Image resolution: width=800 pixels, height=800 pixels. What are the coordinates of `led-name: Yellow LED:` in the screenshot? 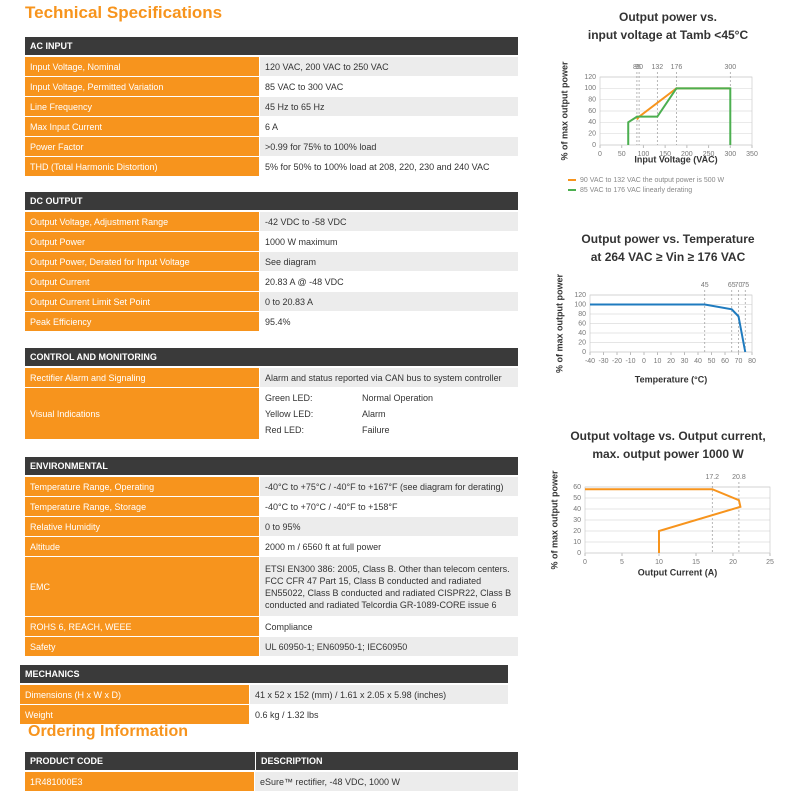 It's located at (289, 413).